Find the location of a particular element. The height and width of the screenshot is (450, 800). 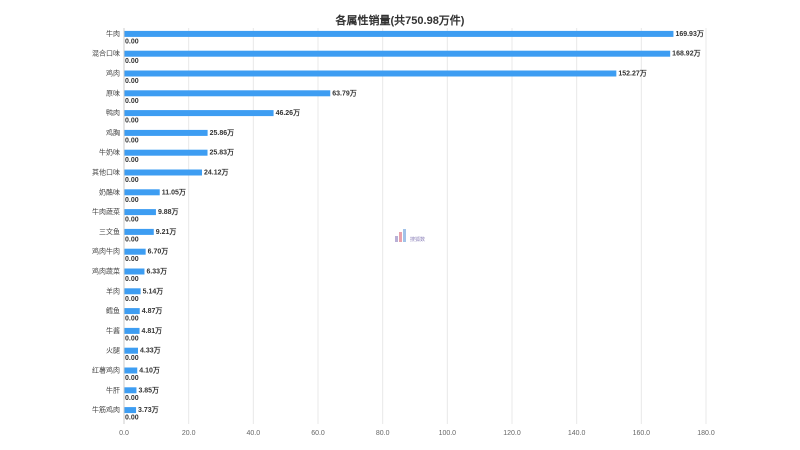

value-label: 6.70万 is located at coordinates (158, 252).